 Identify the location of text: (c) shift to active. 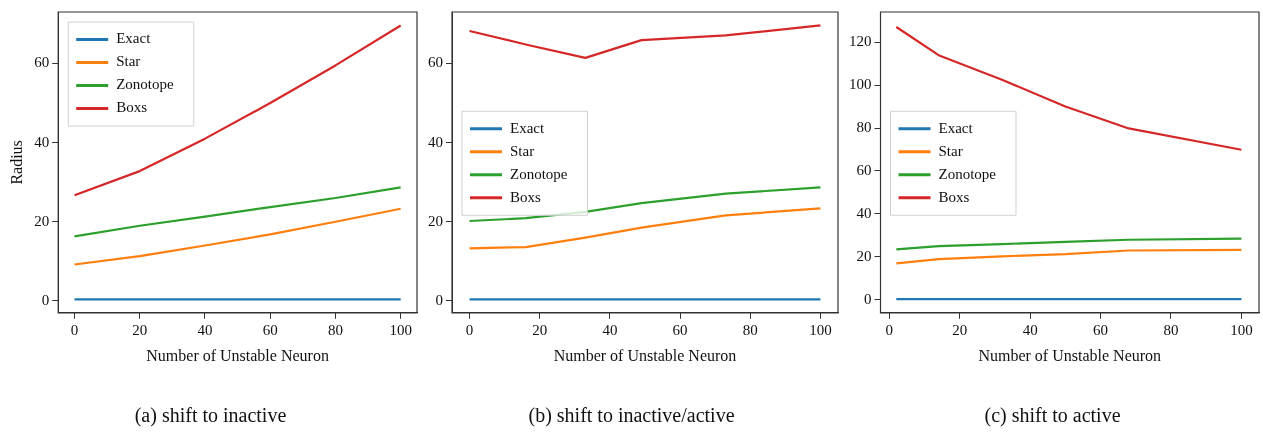
(1052, 415).